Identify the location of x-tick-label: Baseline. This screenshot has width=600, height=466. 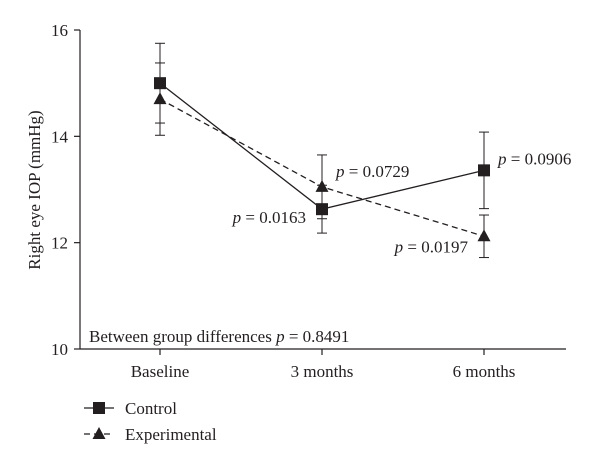
(160, 371).